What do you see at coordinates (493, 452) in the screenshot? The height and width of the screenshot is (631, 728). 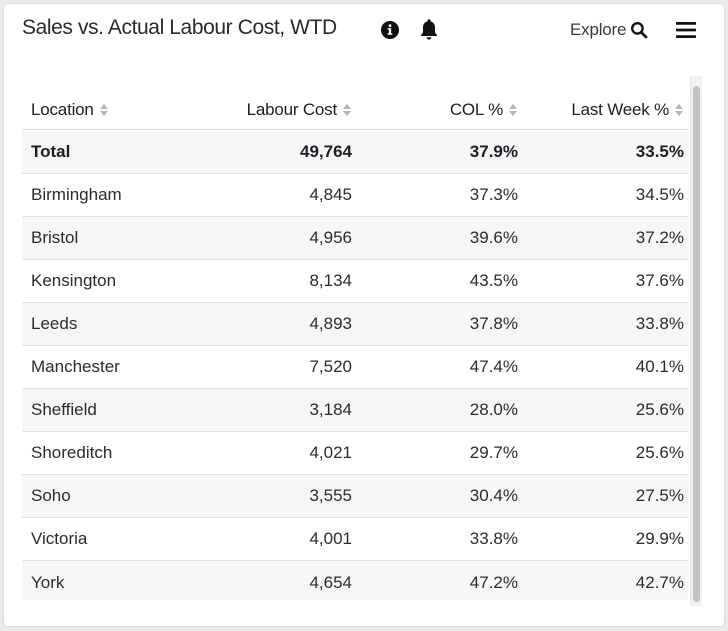 I see `cell-col-percent: 29.7%` at bounding box center [493, 452].